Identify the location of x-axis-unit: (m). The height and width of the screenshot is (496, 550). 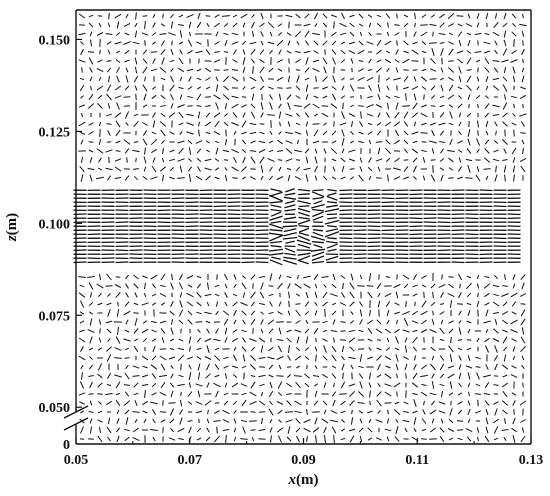
(307, 480).